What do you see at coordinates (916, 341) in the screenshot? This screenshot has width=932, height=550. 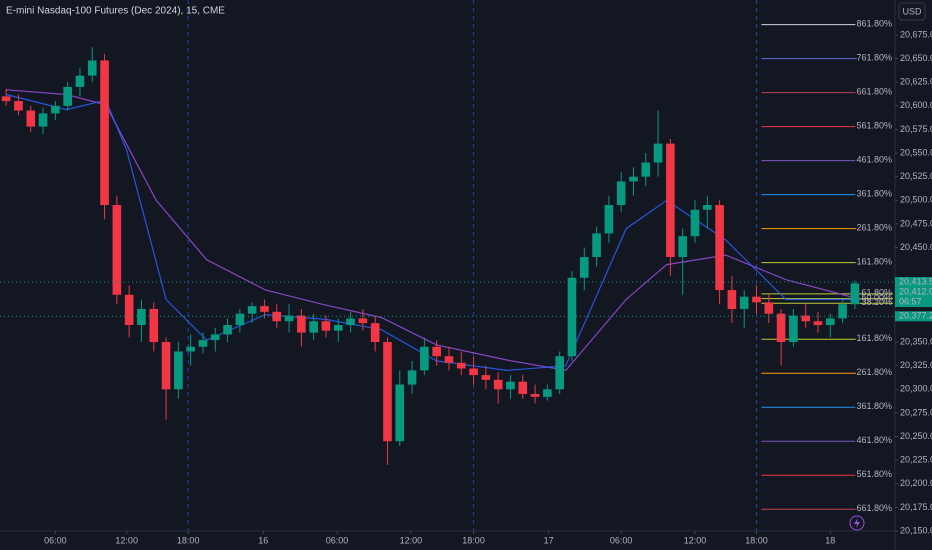 I see `y-tick-label: 20,350.00` at bounding box center [916, 341].